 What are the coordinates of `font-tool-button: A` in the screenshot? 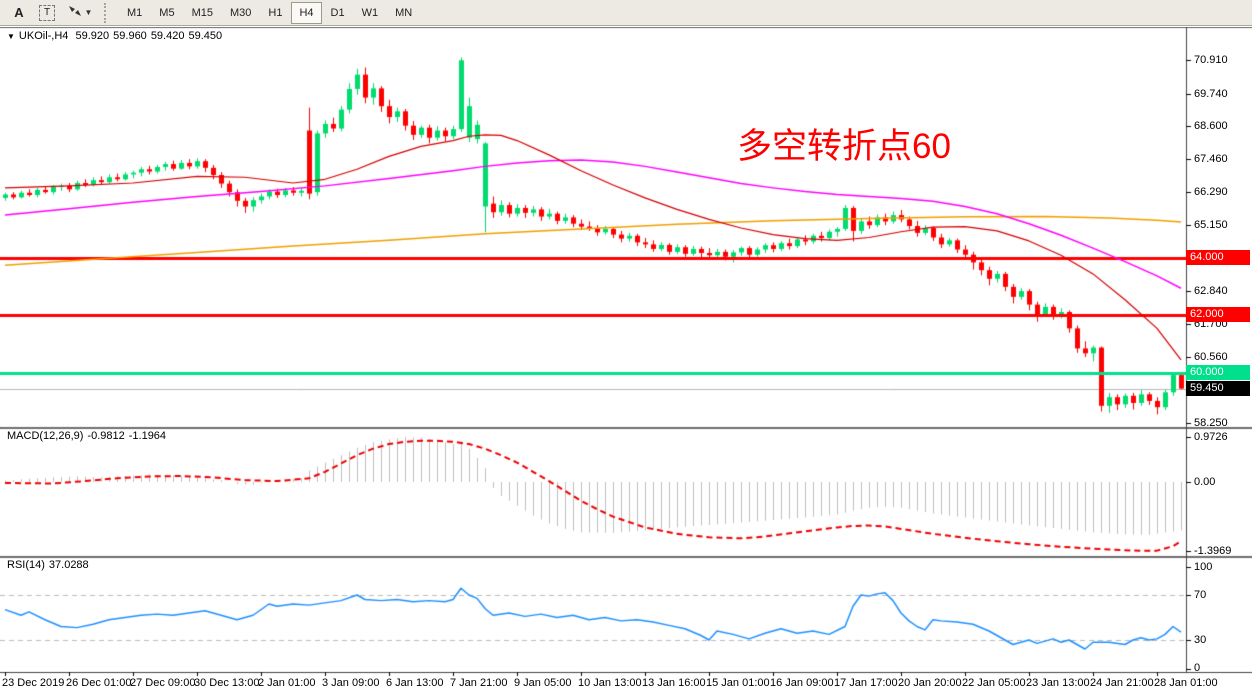 It's located at (19, 13).